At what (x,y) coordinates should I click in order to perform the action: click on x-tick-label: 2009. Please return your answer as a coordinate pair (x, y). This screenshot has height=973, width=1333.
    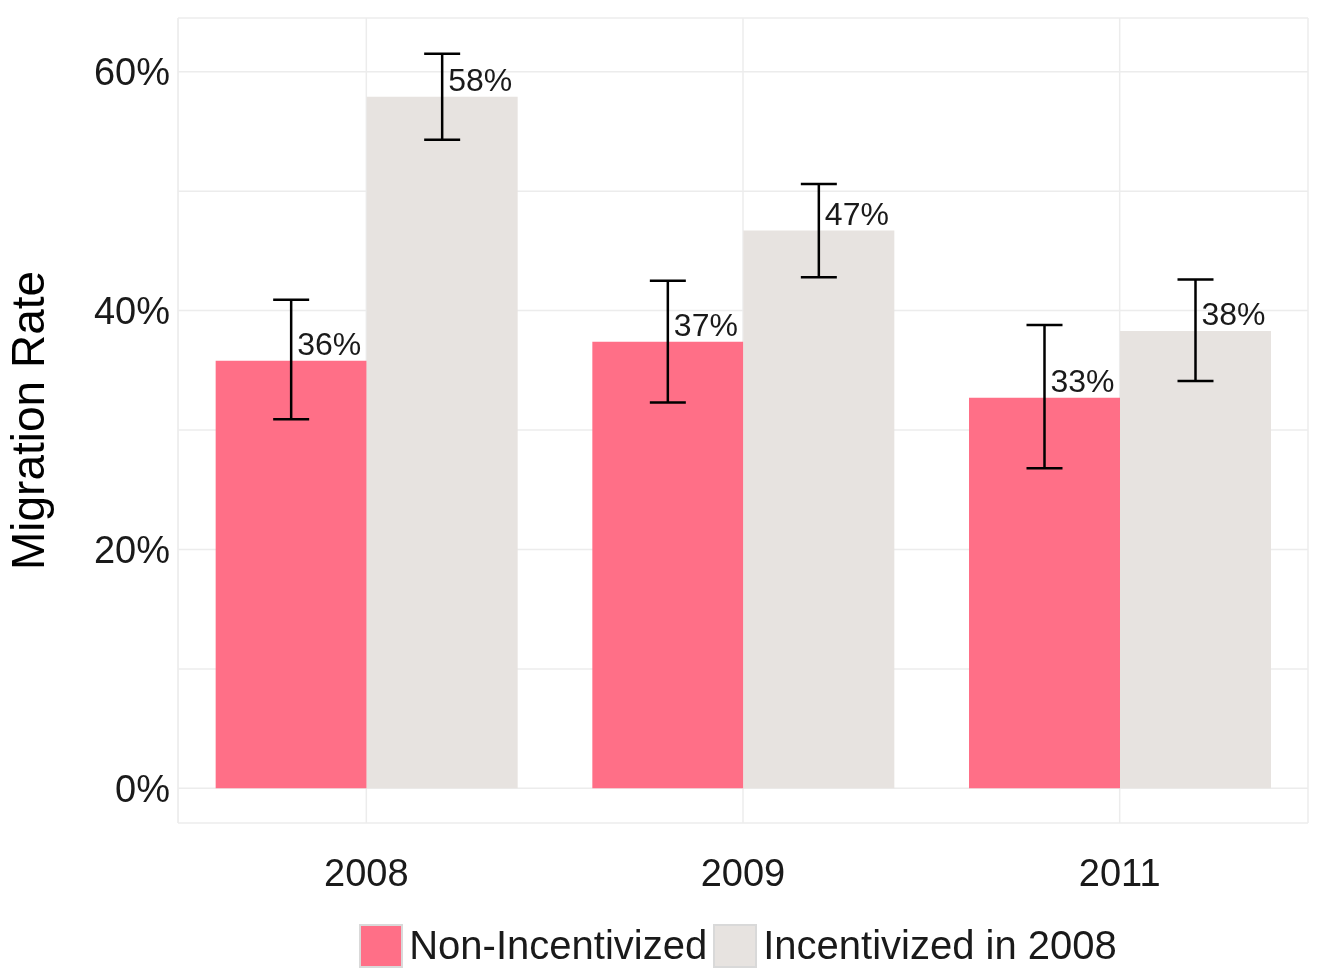
    Looking at the image, I should click on (743, 872).